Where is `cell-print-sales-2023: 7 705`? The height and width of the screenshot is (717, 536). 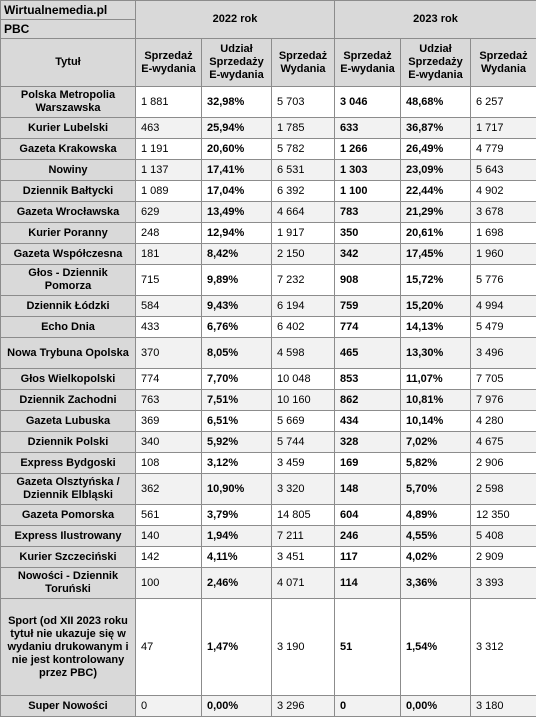 cell-print-sales-2023: 7 705 is located at coordinates (503, 379).